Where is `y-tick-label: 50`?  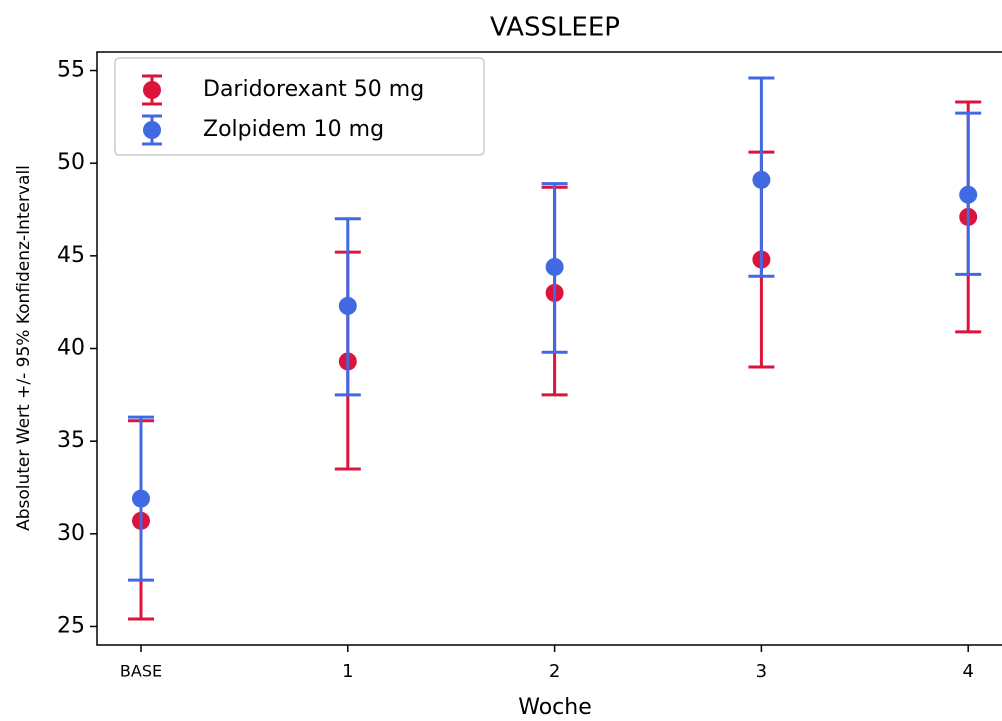 y-tick-label: 50 is located at coordinates (71, 162).